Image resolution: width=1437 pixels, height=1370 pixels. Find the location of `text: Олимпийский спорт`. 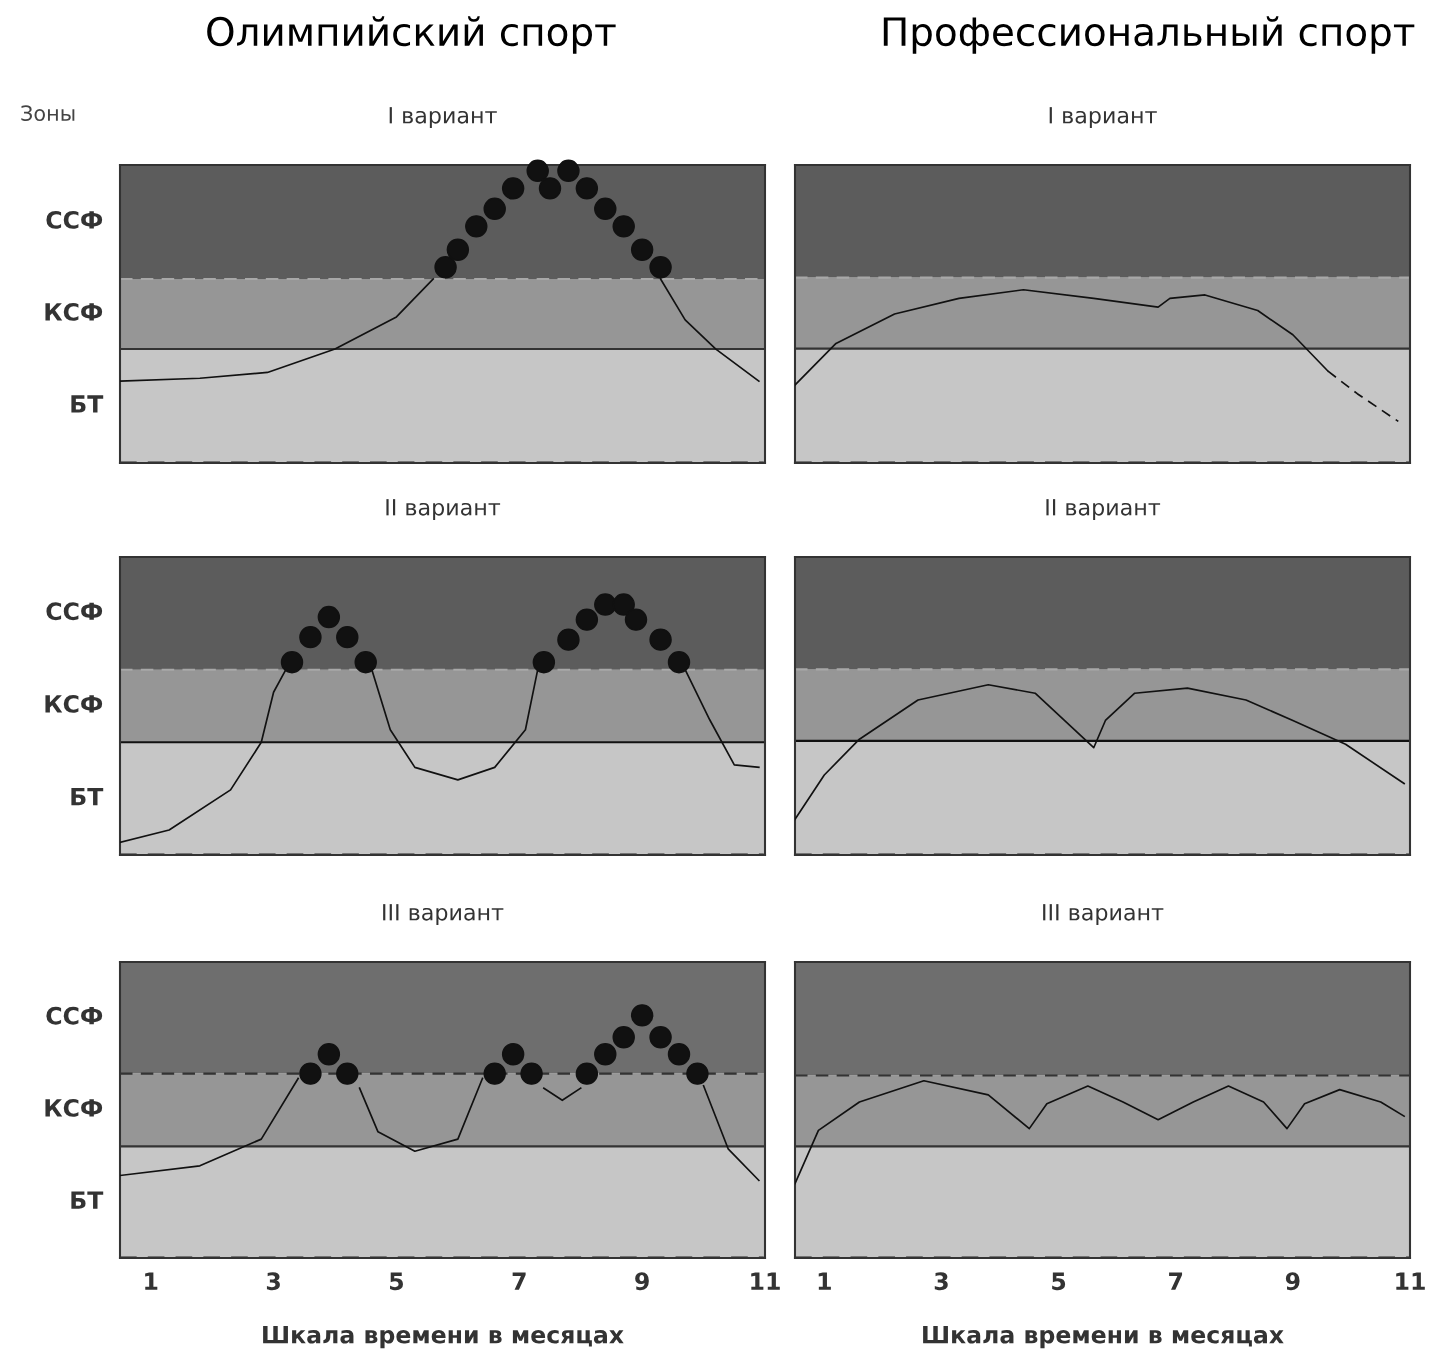

text: Олимпийский спорт is located at coordinates (411, 35).